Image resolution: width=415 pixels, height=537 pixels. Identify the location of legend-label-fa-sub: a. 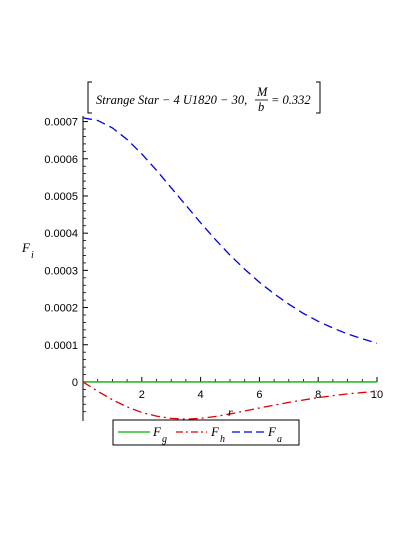
(279, 439).